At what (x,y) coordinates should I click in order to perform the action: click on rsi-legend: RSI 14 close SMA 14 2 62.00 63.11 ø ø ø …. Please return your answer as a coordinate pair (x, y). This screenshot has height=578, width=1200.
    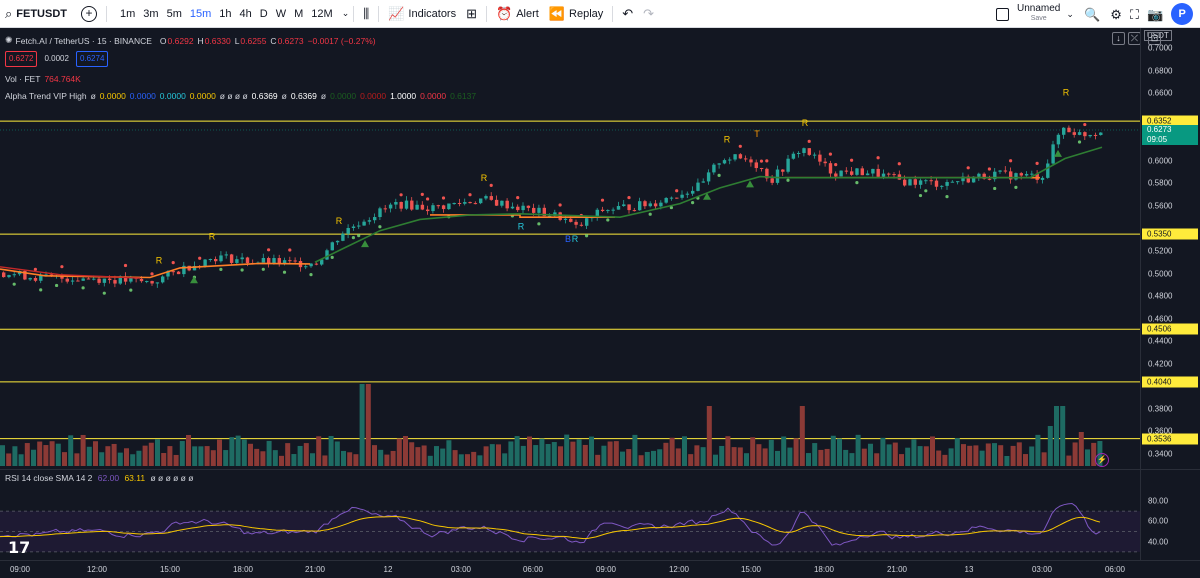
    Looking at the image, I should click on (99, 478).